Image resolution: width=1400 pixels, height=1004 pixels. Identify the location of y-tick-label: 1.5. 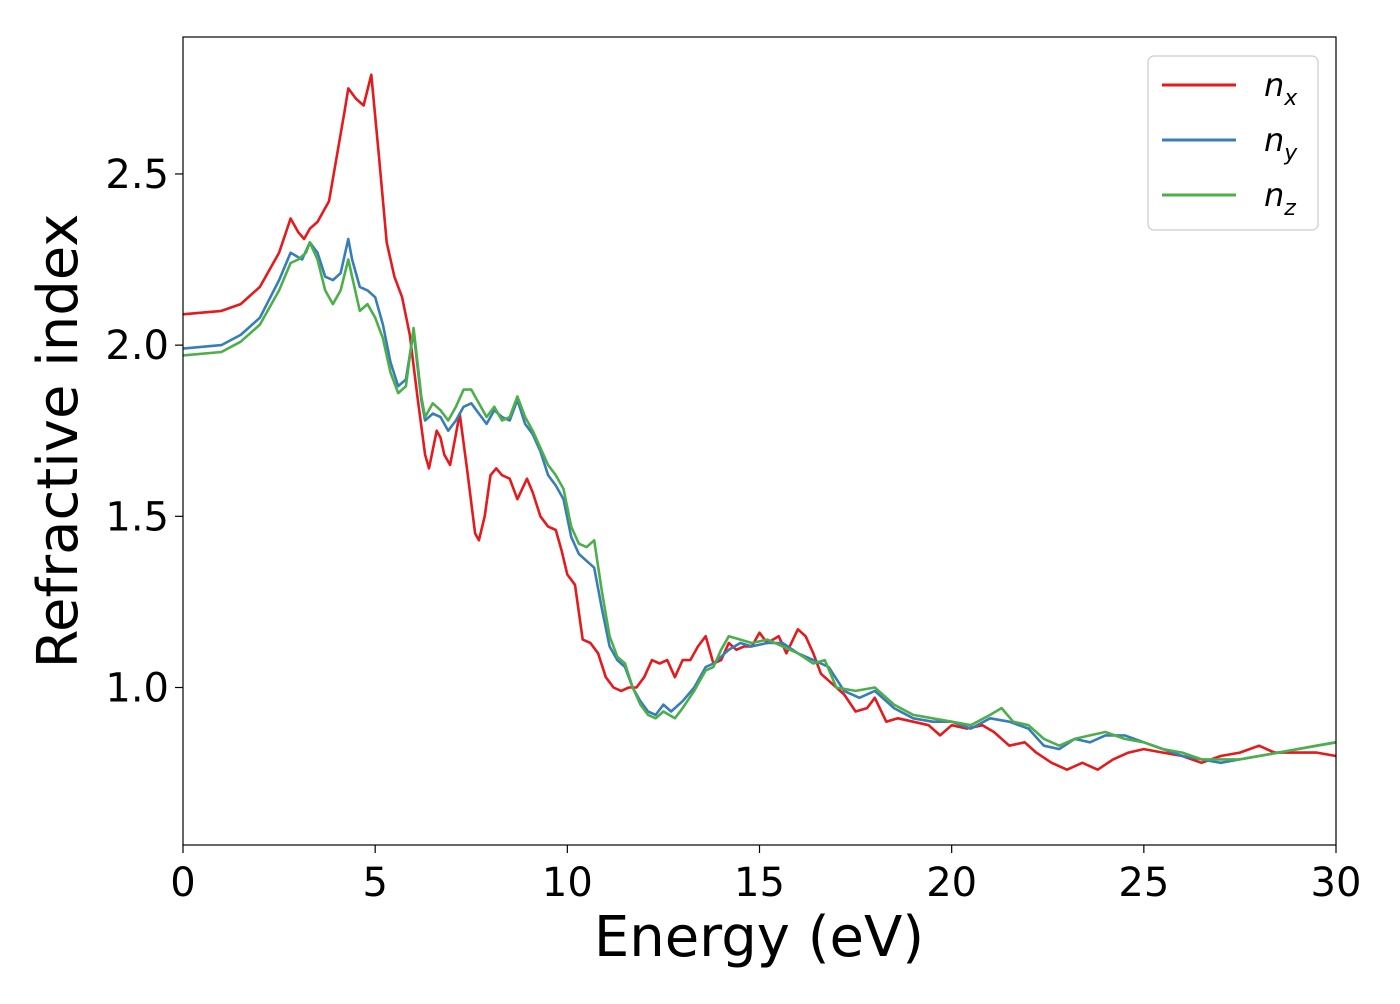
(137, 517).